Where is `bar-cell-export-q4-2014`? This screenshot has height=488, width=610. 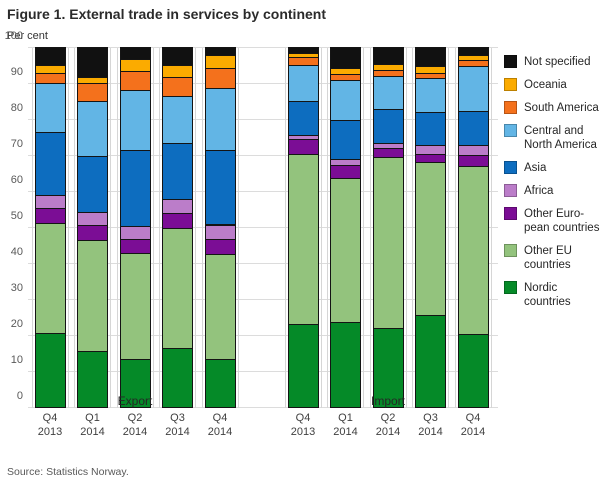
bar-cell-export-q4-2014 is located at coordinates (220, 227).